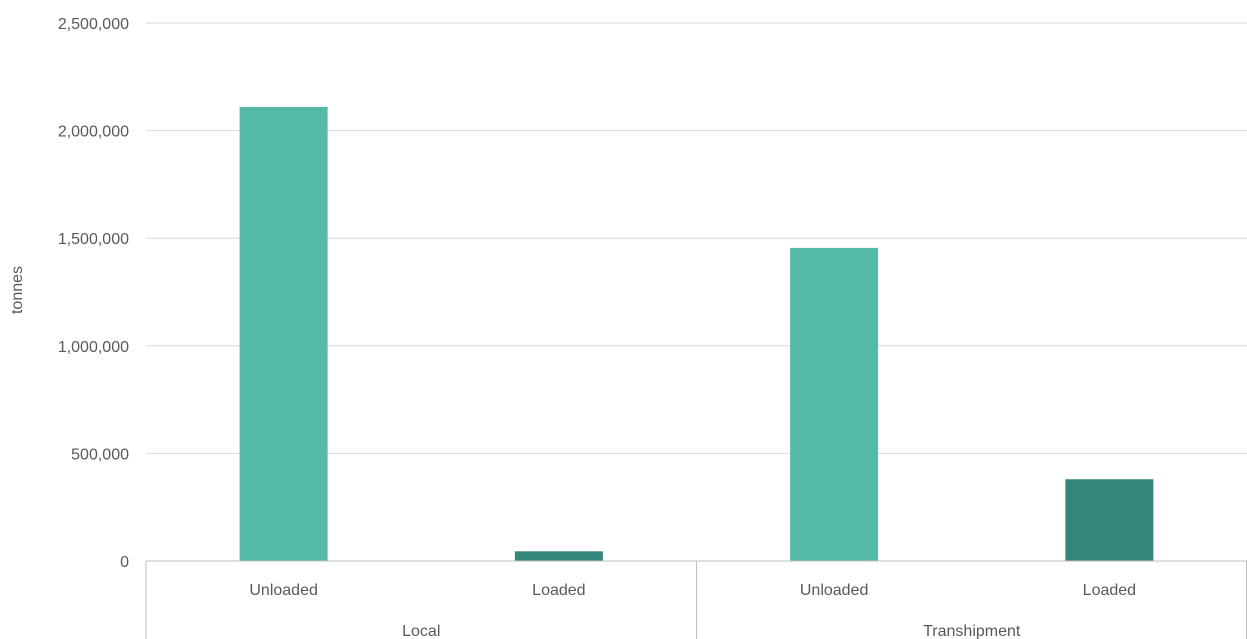  What do you see at coordinates (17, 290) in the screenshot?
I see `y-axis-label: tonnes` at bounding box center [17, 290].